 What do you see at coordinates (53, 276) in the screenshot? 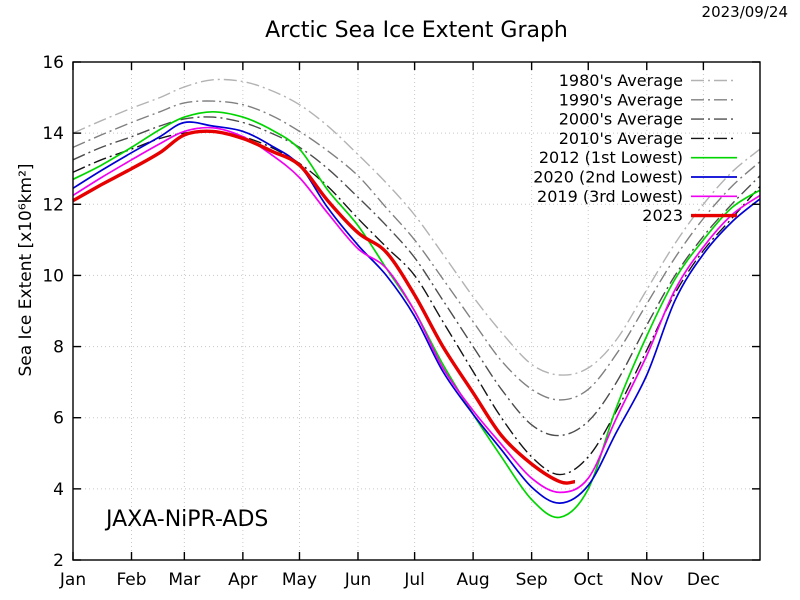
I see `y-tick-label-10: 10` at bounding box center [53, 276].